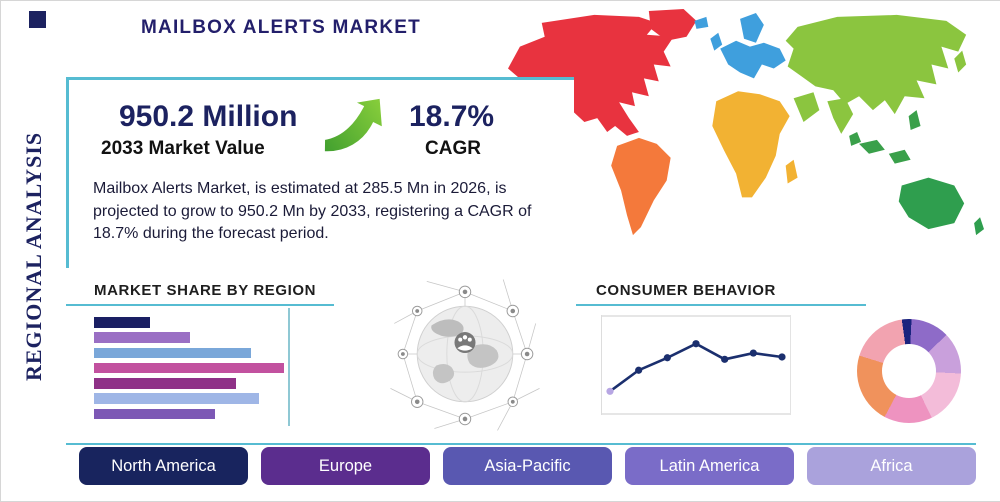 This screenshot has width=1000, height=502. I want to click on page-title: MAILBOX ALERTS MARKET, so click(281, 27).